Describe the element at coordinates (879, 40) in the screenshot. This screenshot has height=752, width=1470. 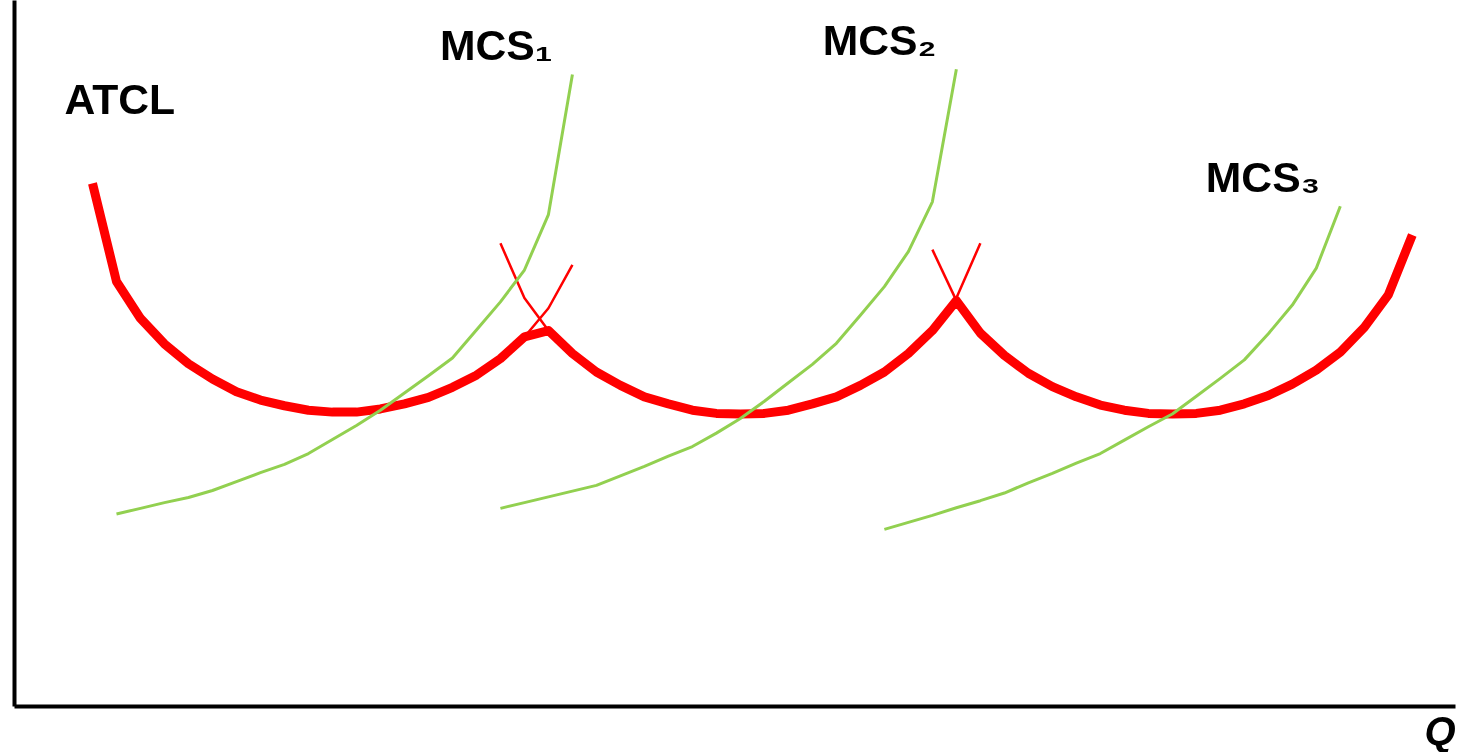
I see `series-label: MCS₂` at that location.